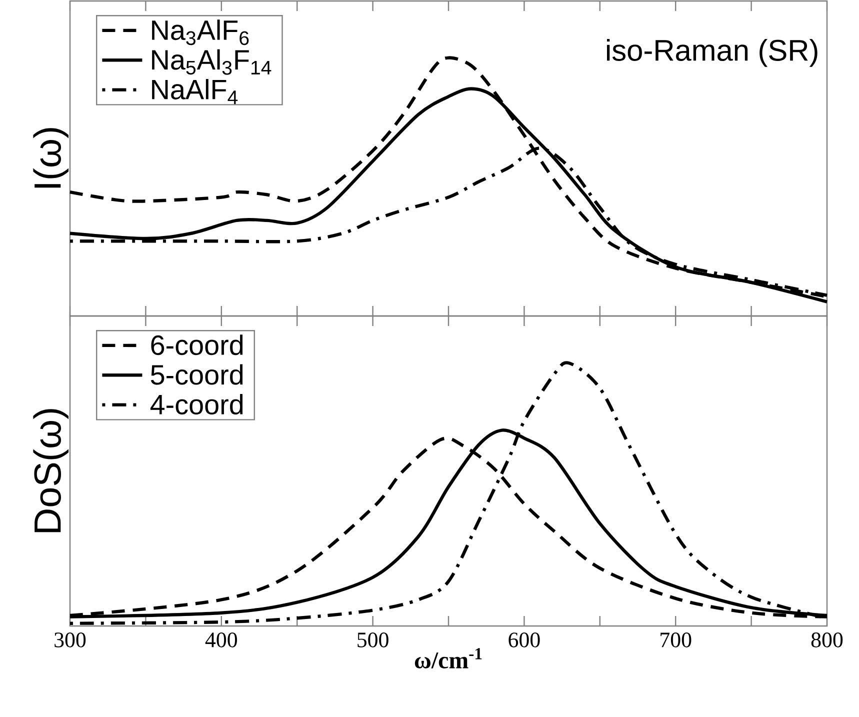 This screenshot has height=717, width=859. I want to click on legend-label: 6-coord, so click(197, 345).